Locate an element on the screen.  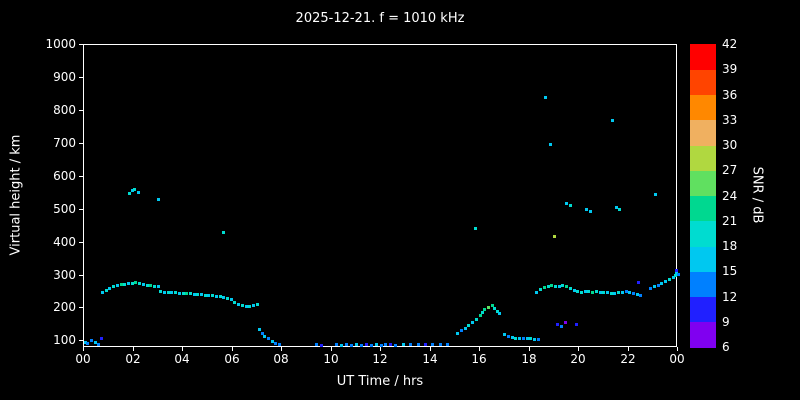
x-tick-label: 20 is located at coordinates (578, 359).